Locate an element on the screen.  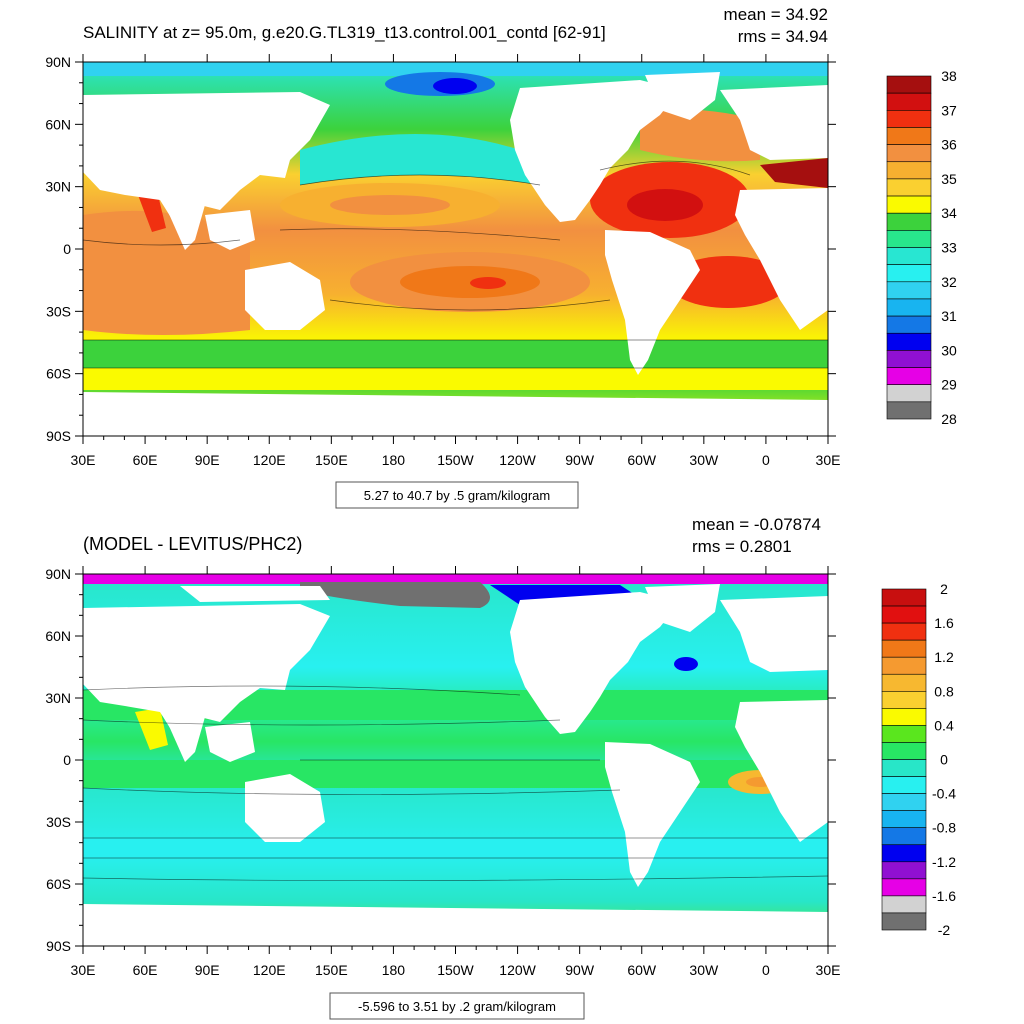
colorbar-label: 32 is located at coordinates (949, 282).